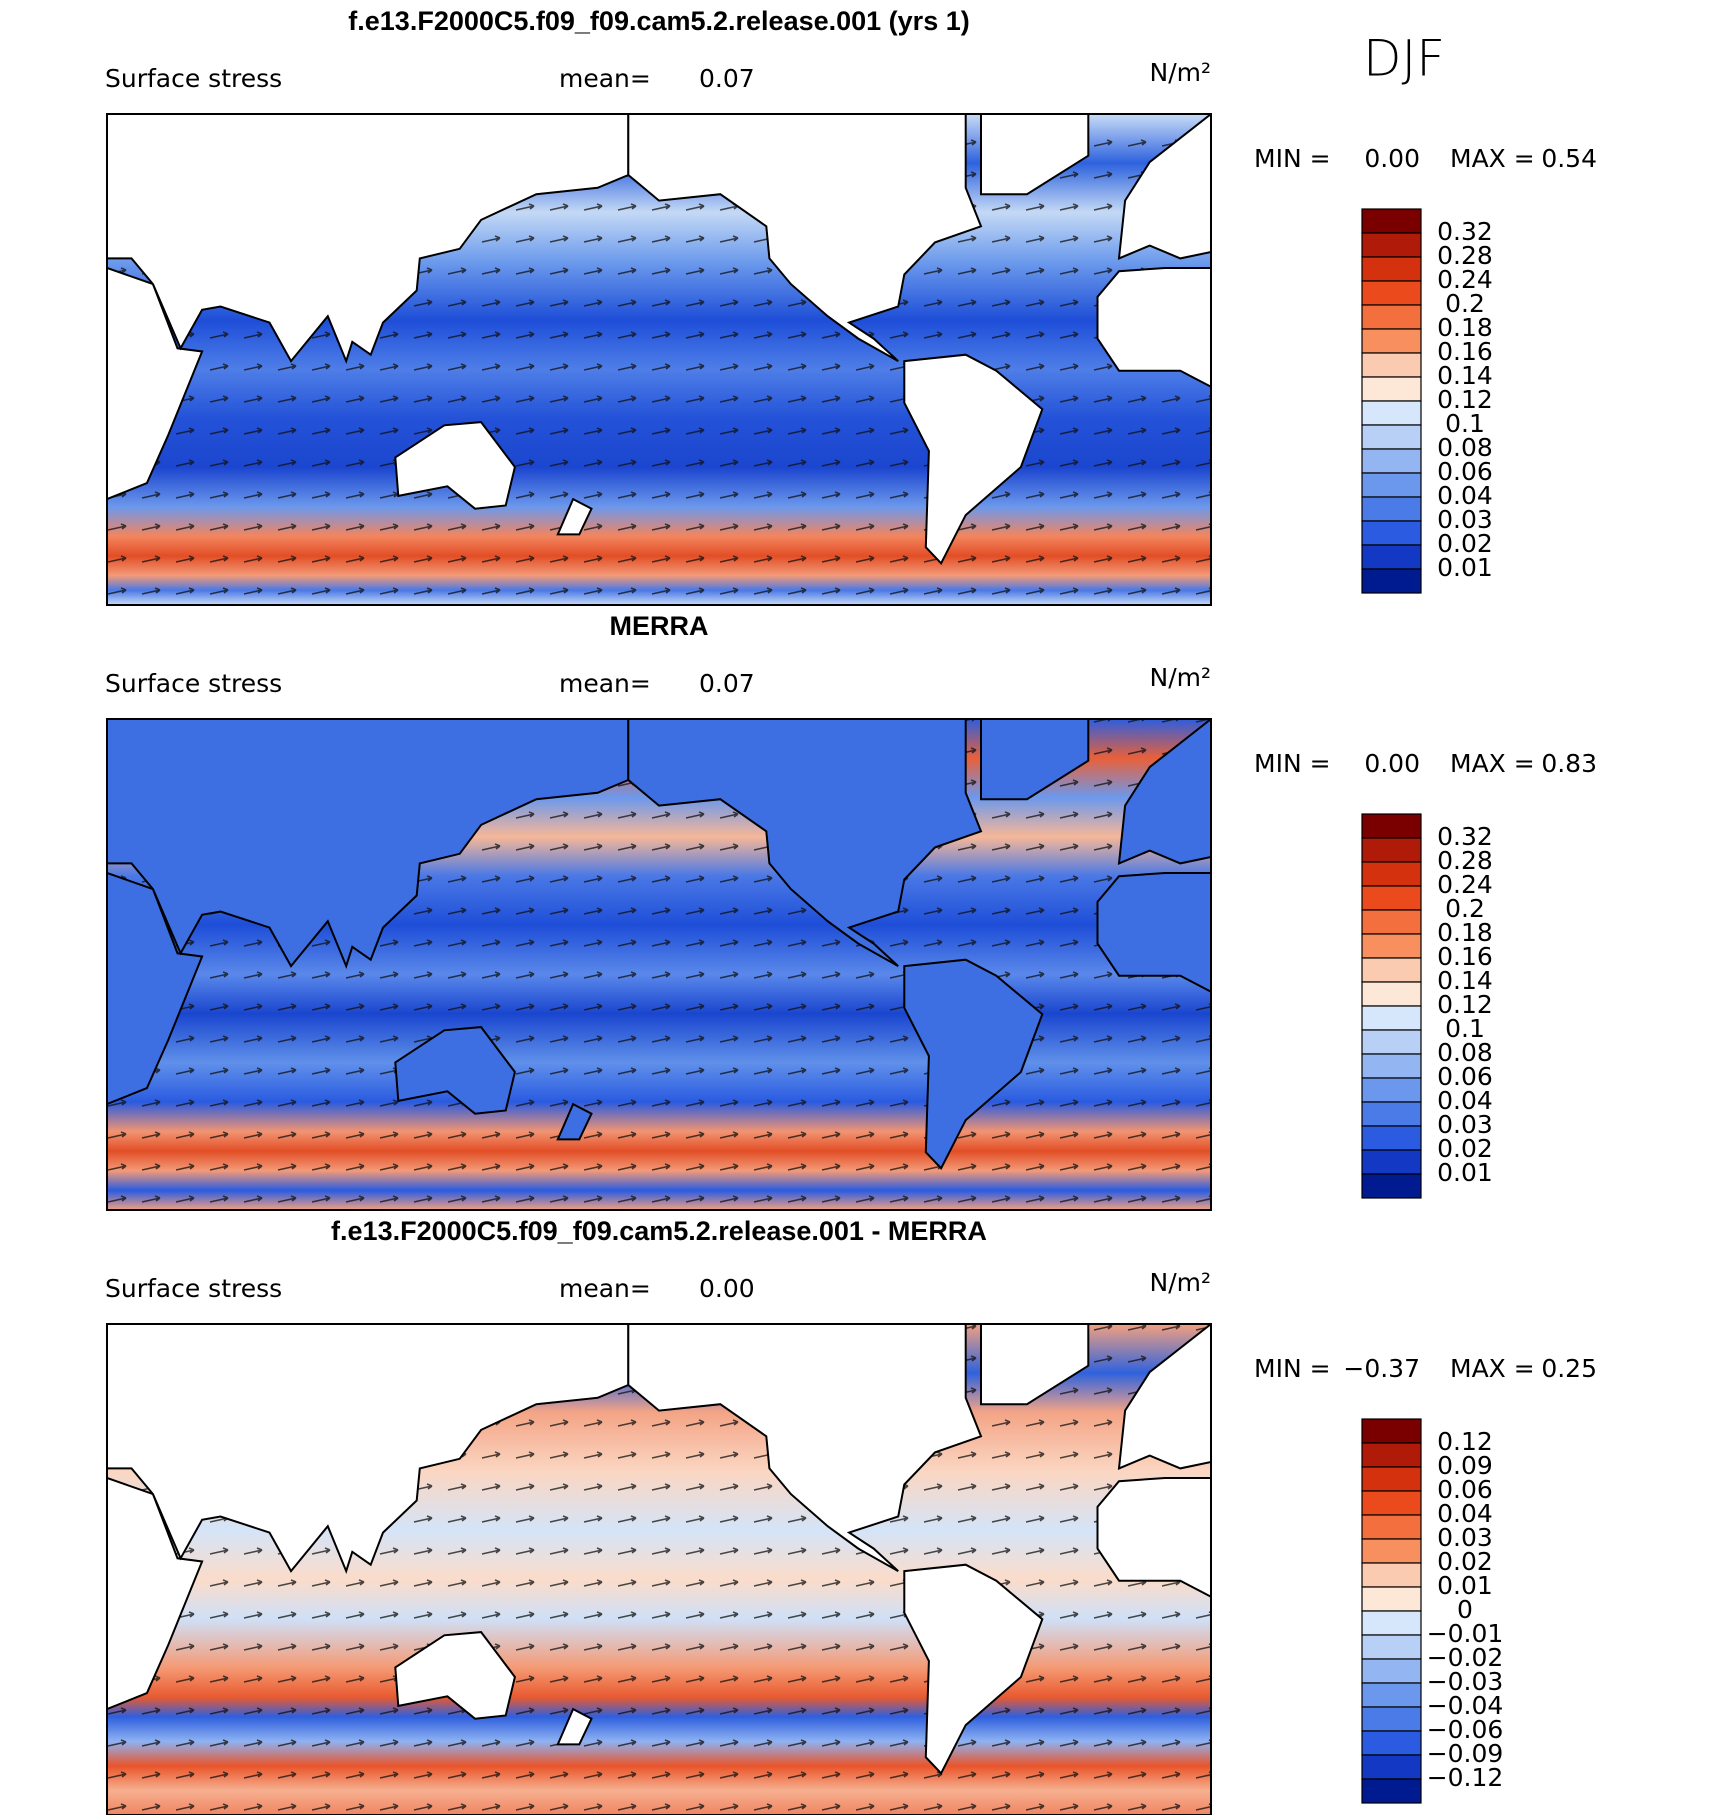  Describe the element at coordinates (1465, 1657) in the screenshot. I see `colorbar-label: −0.02` at that location.